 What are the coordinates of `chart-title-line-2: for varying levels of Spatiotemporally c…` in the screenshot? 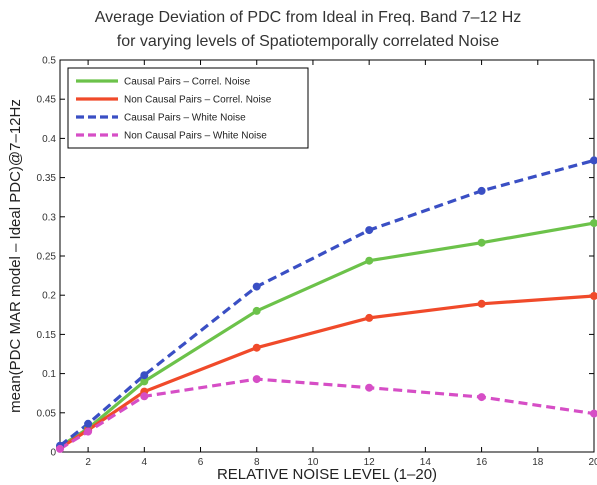 It's located at (308, 41).